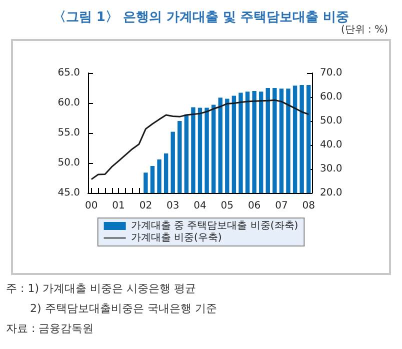 Image resolution: width=402 pixels, height=349 pixels. Describe the element at coordinates (69, 193) in the screenshot. I see `y-tick-label: 45.0` at that location.